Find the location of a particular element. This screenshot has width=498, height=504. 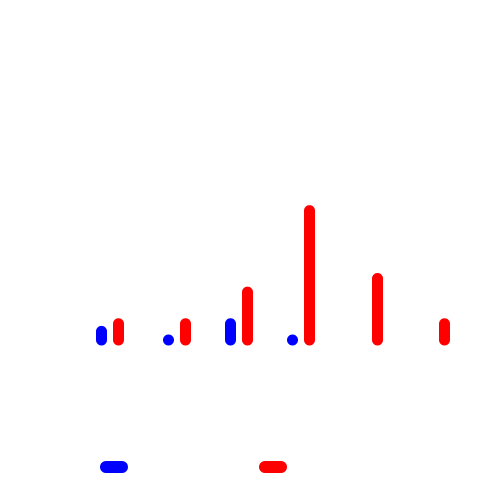

legend is located at coordinates (193, 467).